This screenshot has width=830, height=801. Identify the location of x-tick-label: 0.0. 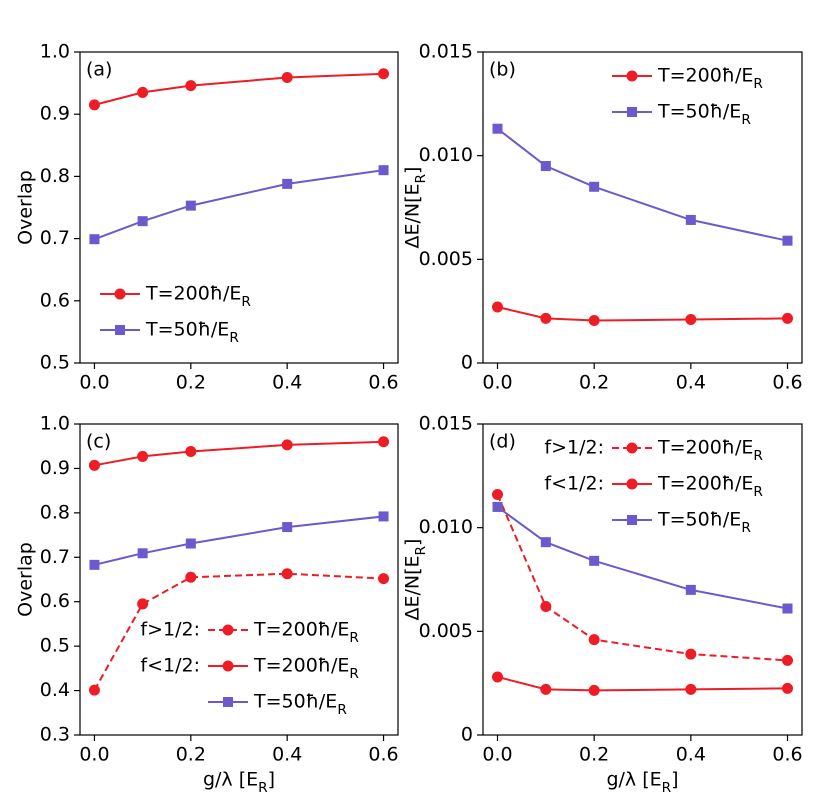
(497, 383).